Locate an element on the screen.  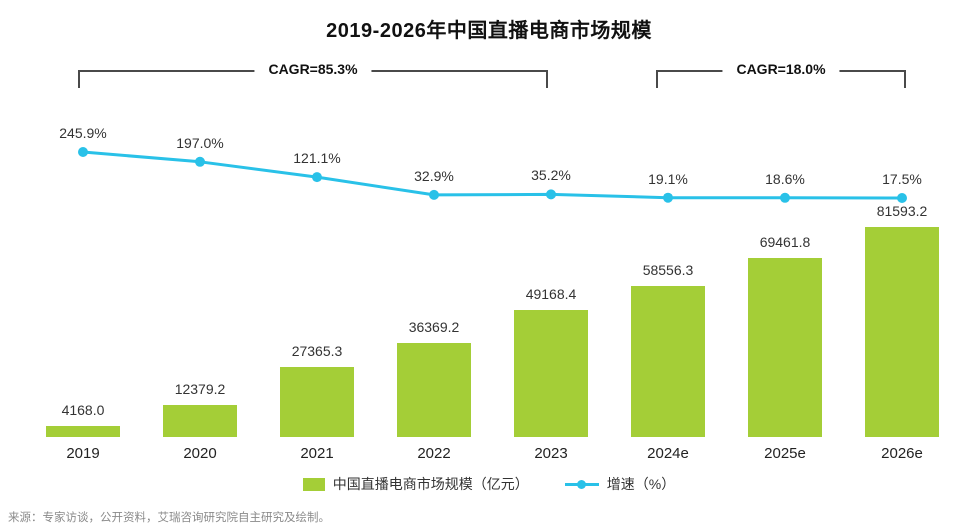
line-dot-icon is located at coordinates (582, 484).